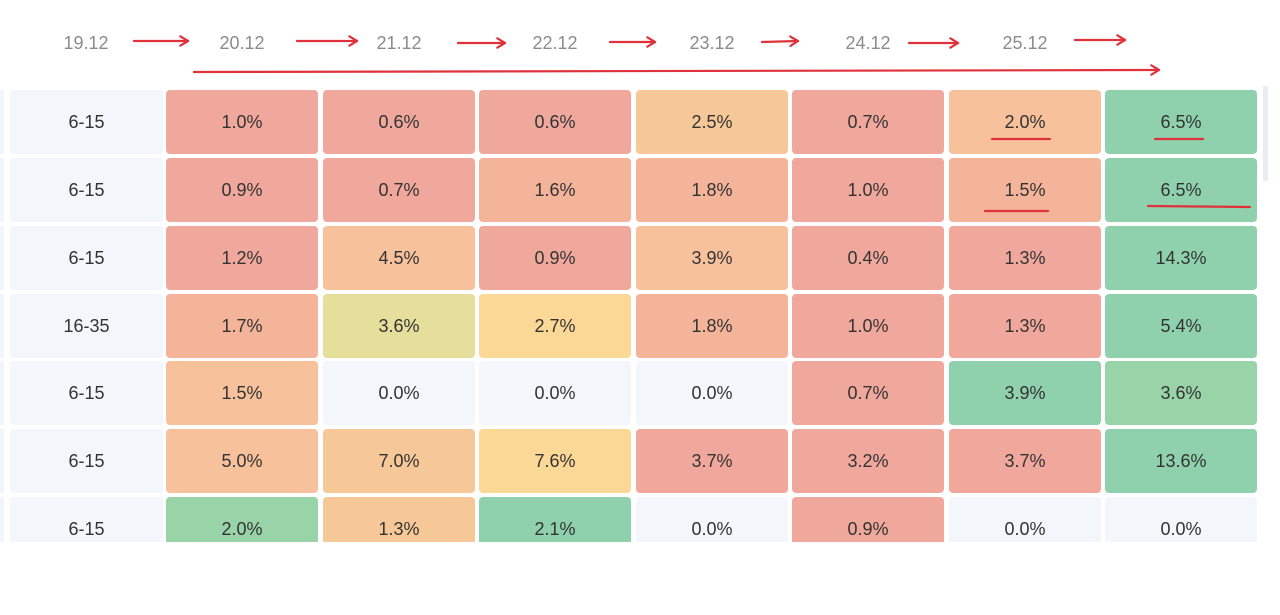  What do you see at coordinates (1181, 461) in the screenshot?
I see `value-cell: 13.6%` at bounding box center [1181, 461].